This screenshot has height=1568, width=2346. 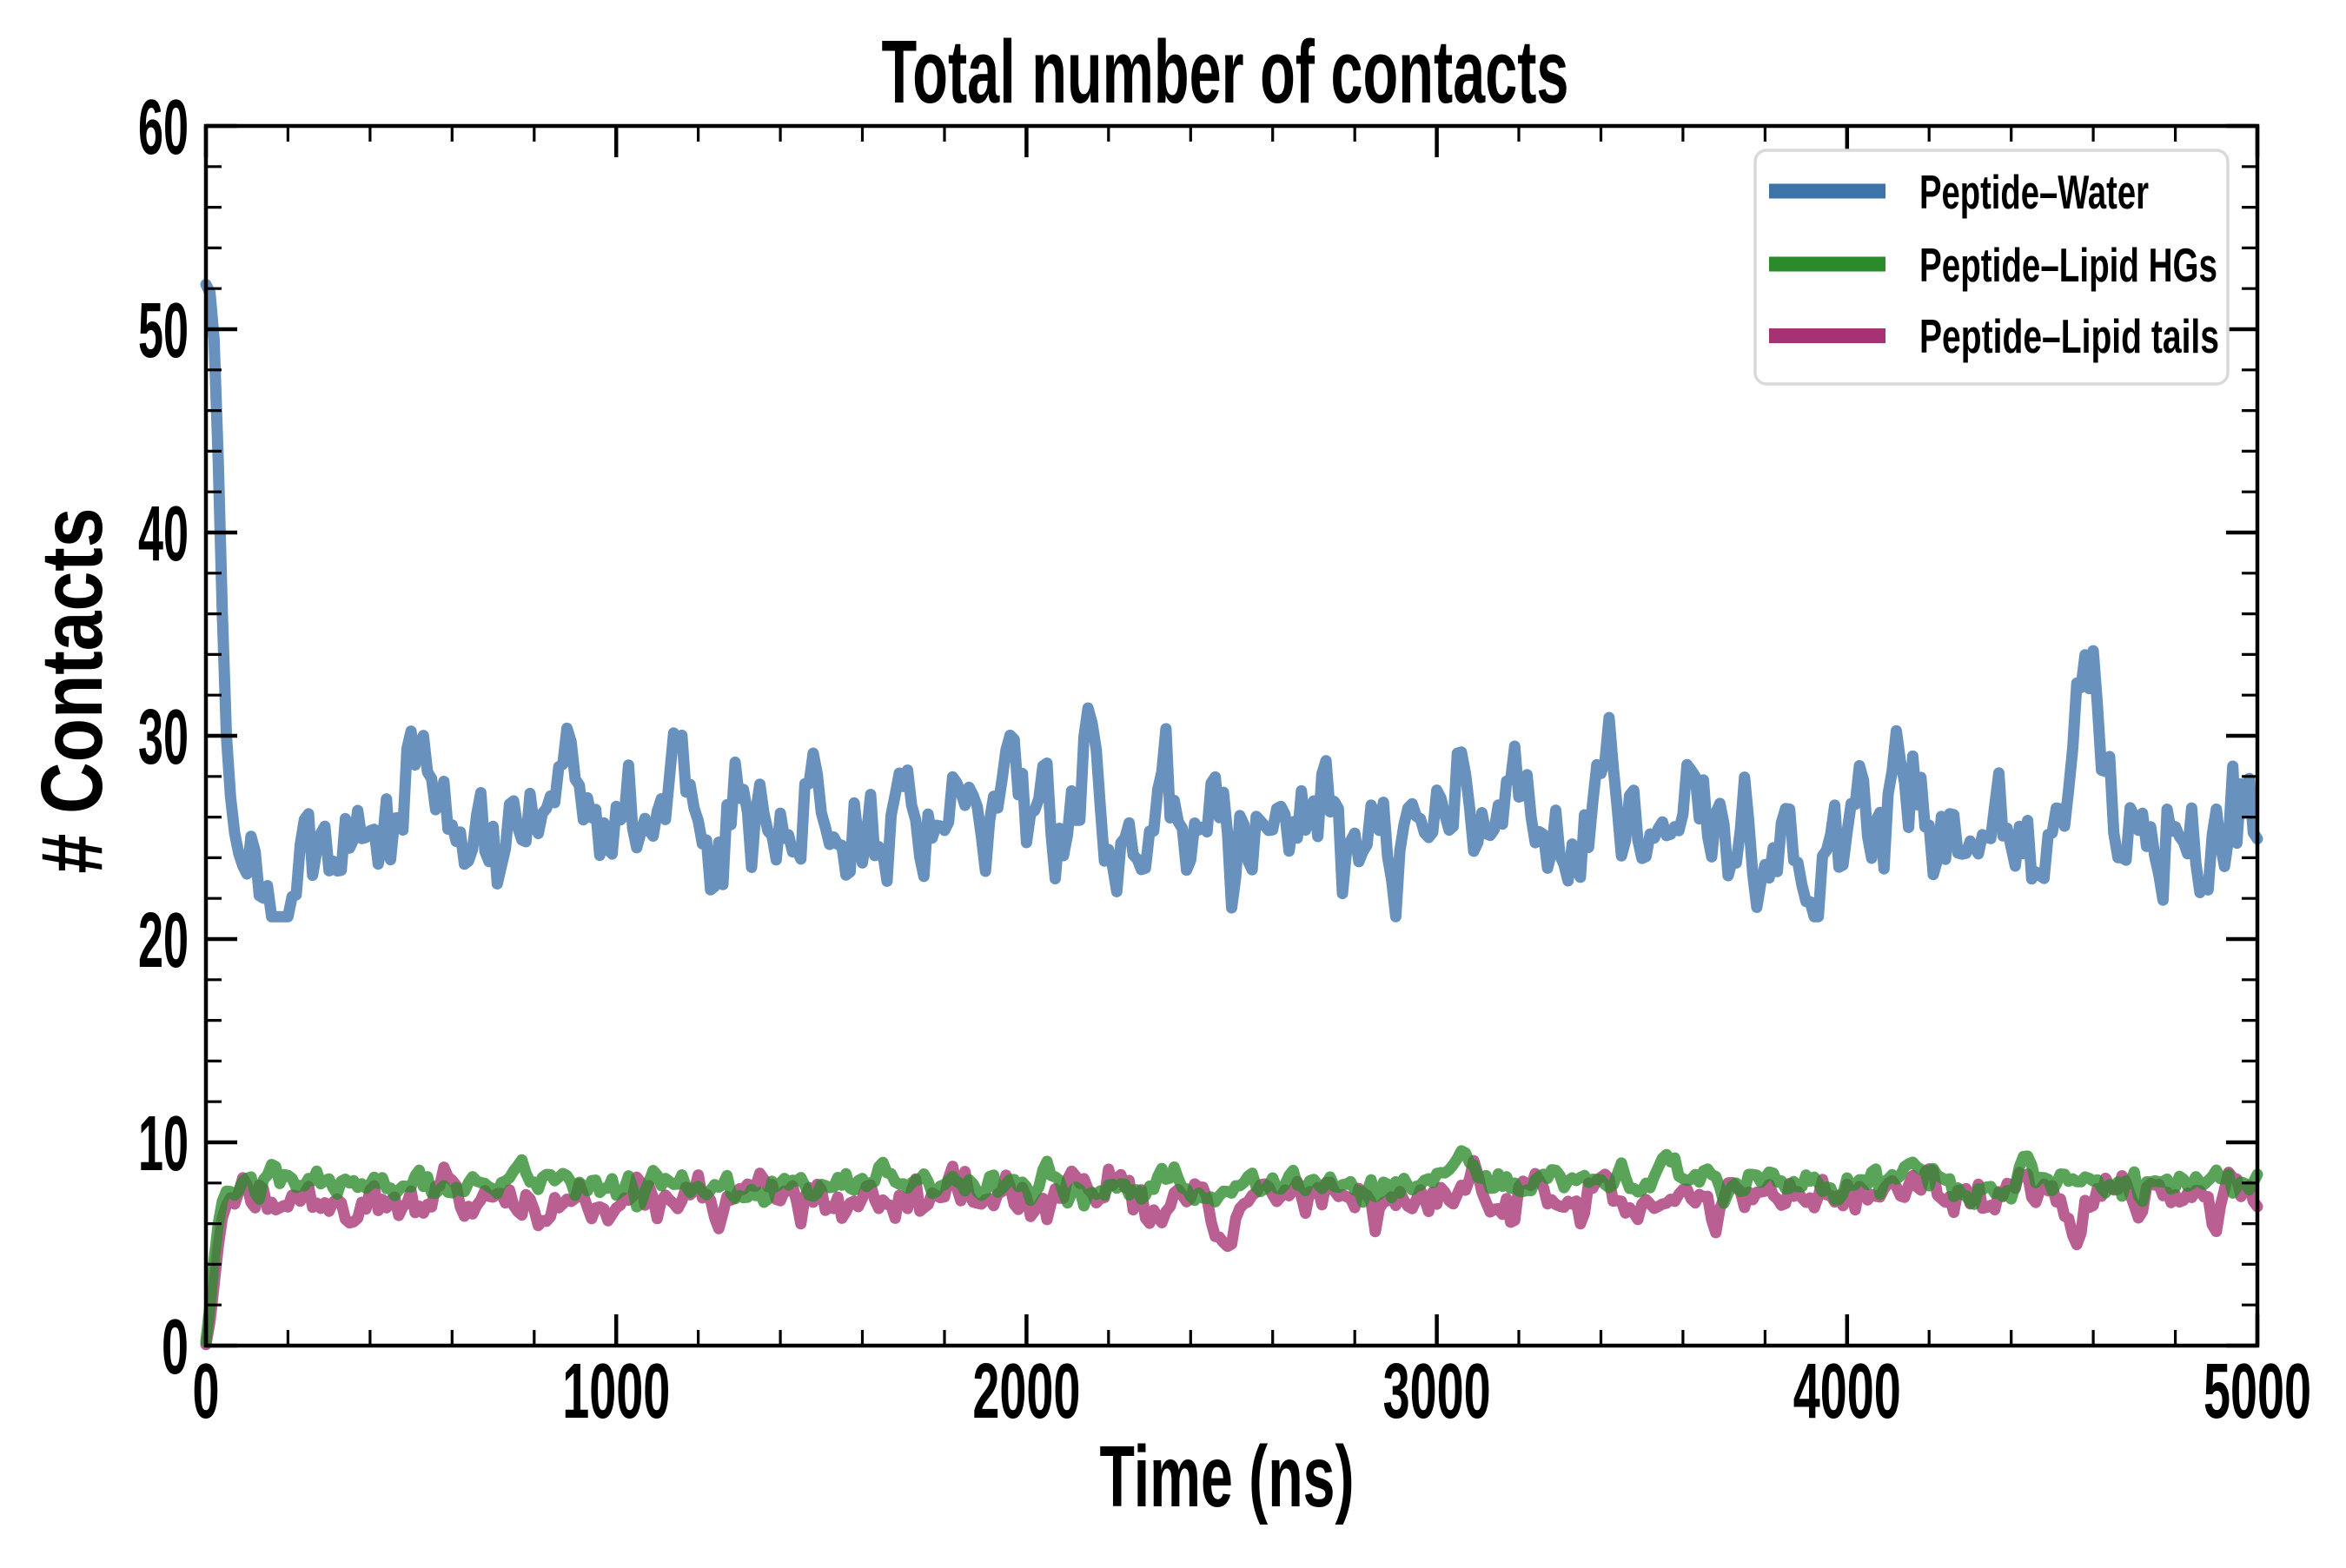 I want to click on svg-text: # Contacts, so click(x=72, y=691).